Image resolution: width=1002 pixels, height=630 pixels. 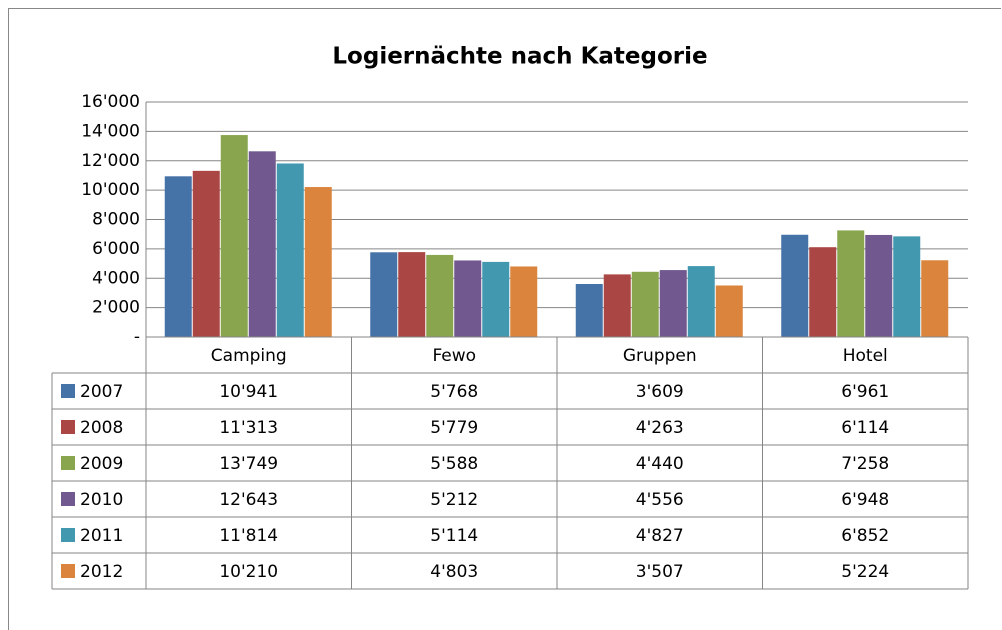 I want to click on chart-title: Logiernächte nach Kategorie, so click(x=519, y=57).